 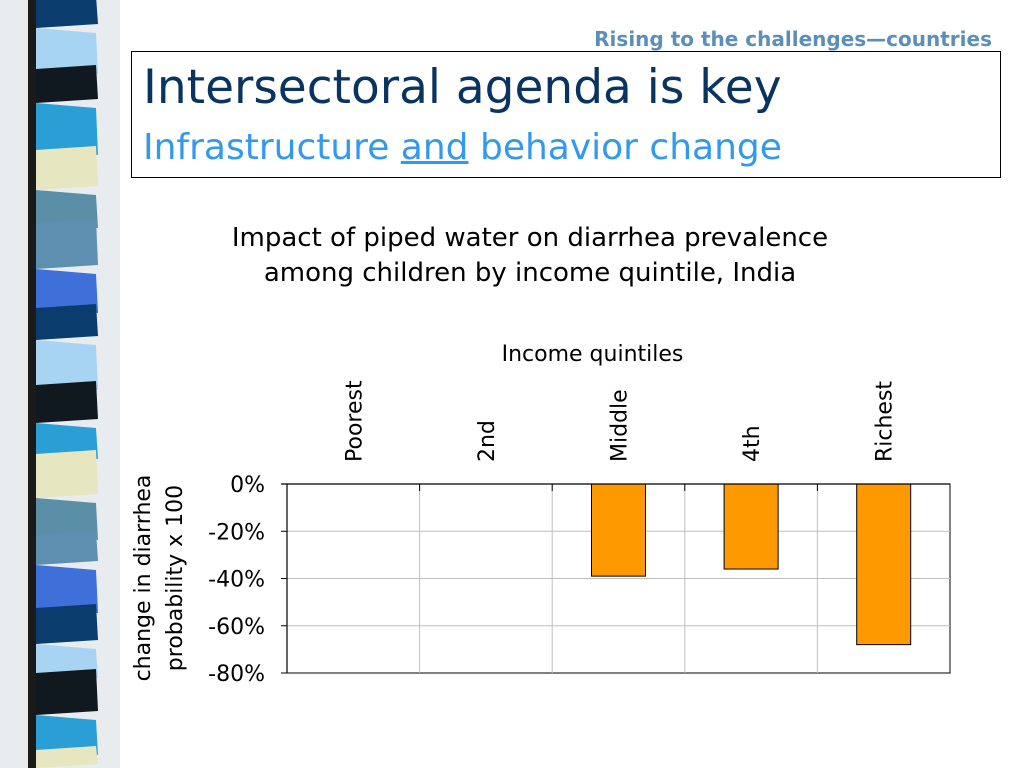 I want to click on category-label-4th: 4th, so click(x=752, y=443).